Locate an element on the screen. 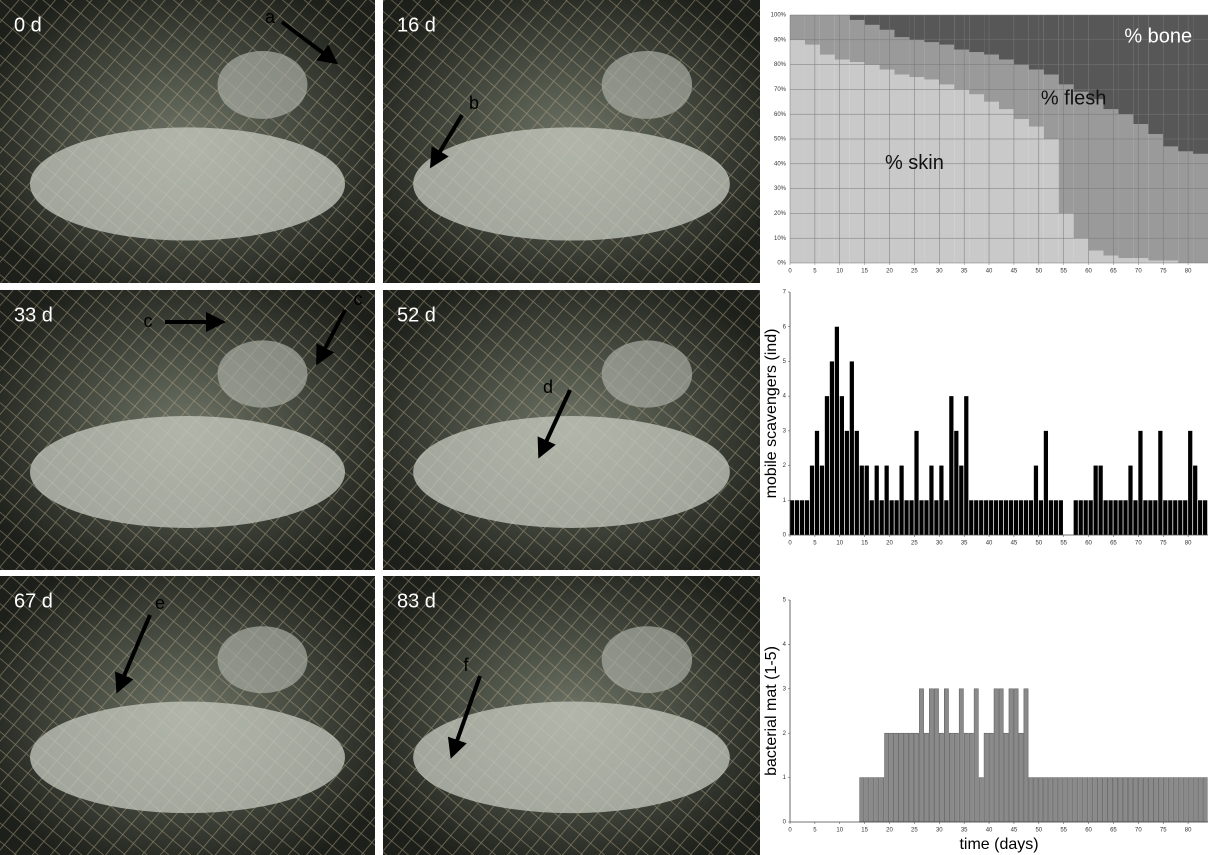 The image size is (1216, 855). arrow-label: b is located at coordinates (474, 103).